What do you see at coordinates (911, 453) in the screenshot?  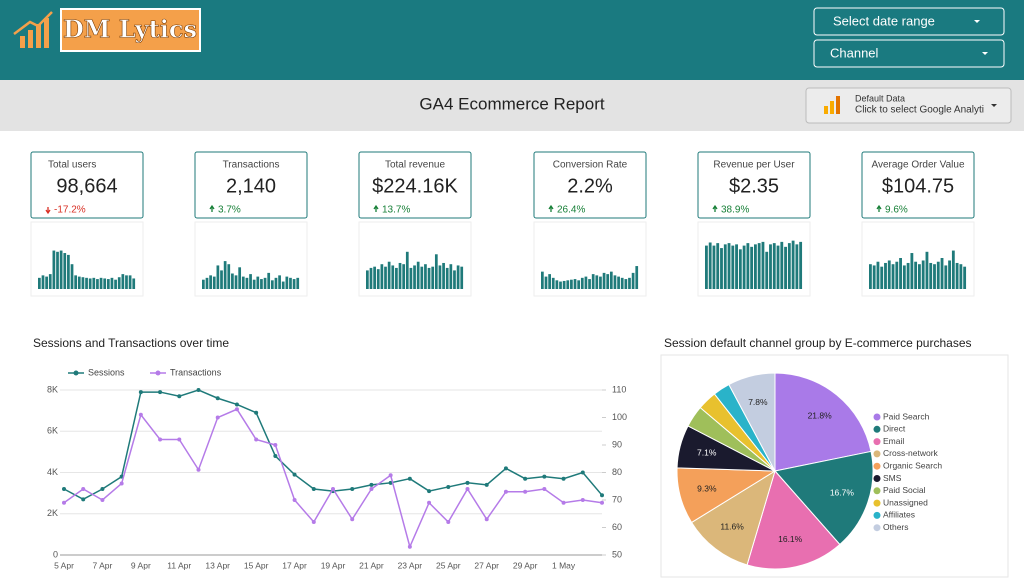 I see `legend-label: Cross-network` at bounding box center [911, 453].